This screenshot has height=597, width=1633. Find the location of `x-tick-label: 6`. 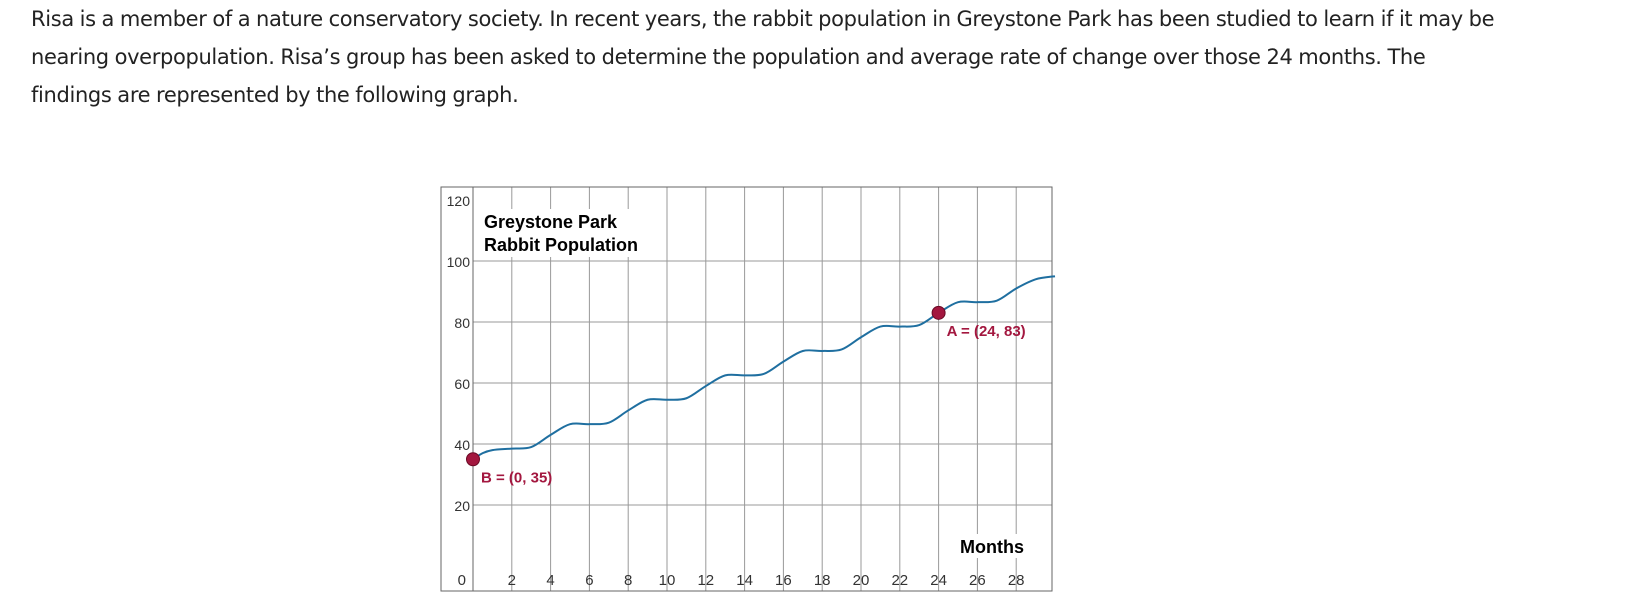

x-tick-label: 6 is located at coordinates (589, 580).